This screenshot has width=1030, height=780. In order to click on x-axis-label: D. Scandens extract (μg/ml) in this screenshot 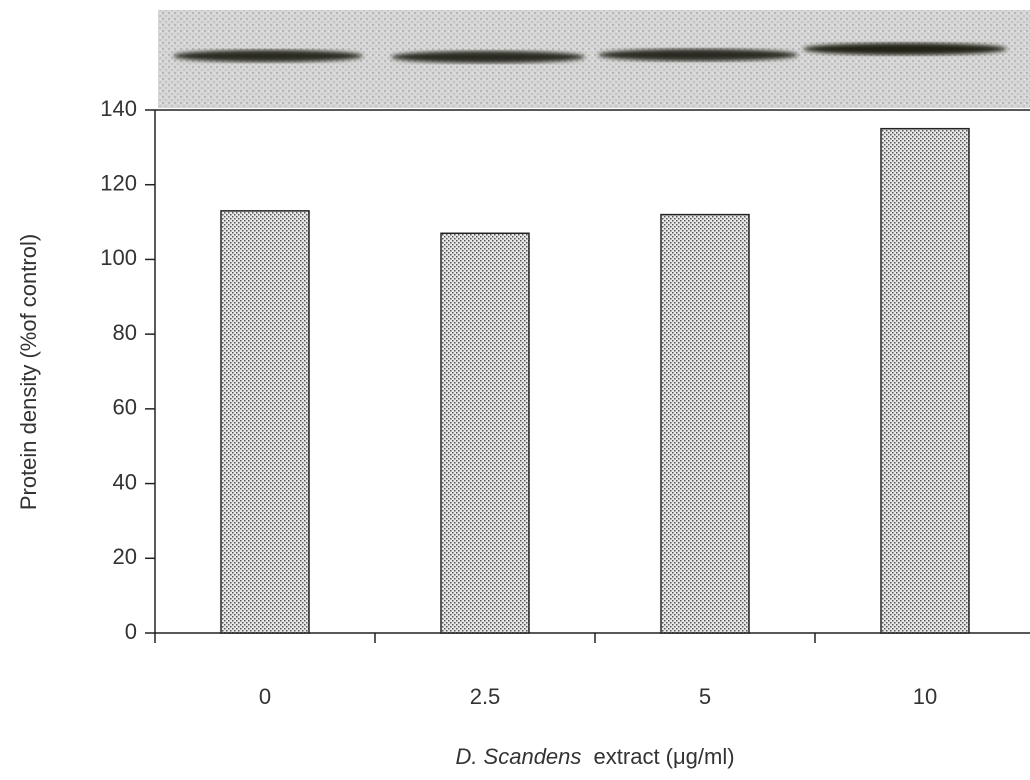, I will do `click(594, 756)`.